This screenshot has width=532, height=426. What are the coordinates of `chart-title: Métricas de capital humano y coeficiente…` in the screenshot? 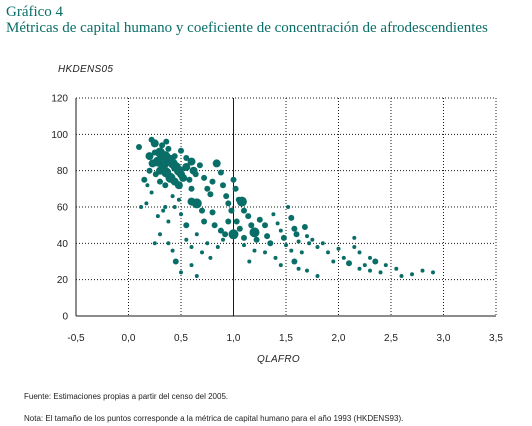 It's located at (247, 28).